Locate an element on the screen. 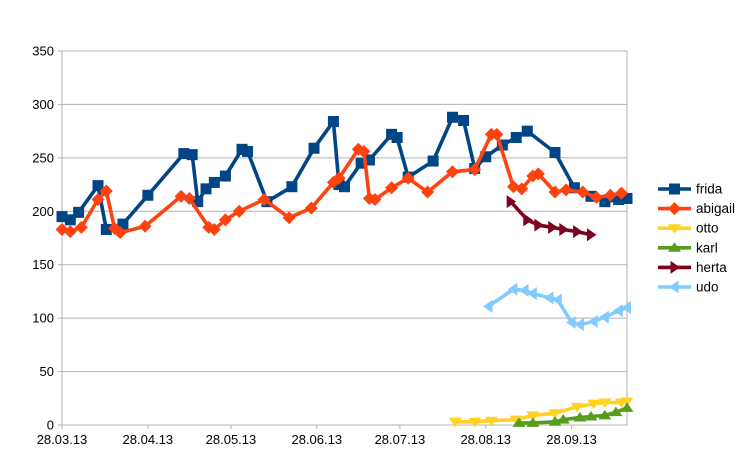 The height and width of the screenshot is (475, 744). y-axis-tick-label: 0 is located at coordinates (50, 425).